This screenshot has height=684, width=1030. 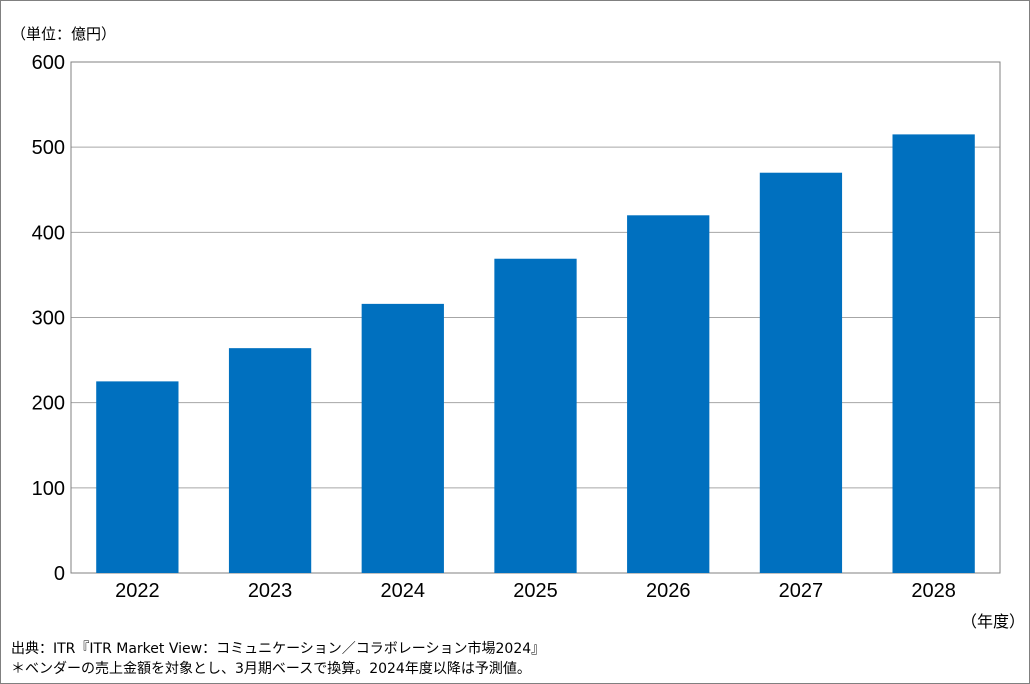 What do you see at coordinates (402, 438) in the screenshot?
I see `bar-2024` at bounding box center [402, 438].